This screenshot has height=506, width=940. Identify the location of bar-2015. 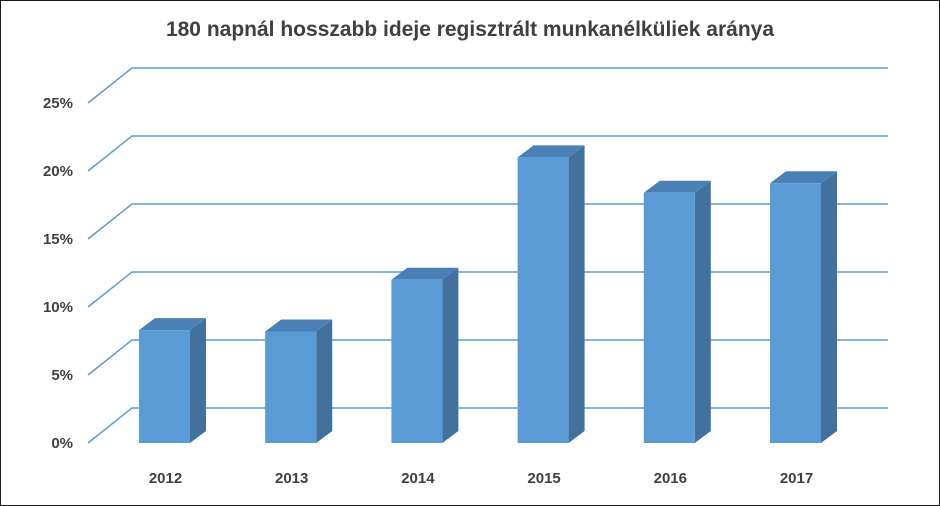
(551, 294).